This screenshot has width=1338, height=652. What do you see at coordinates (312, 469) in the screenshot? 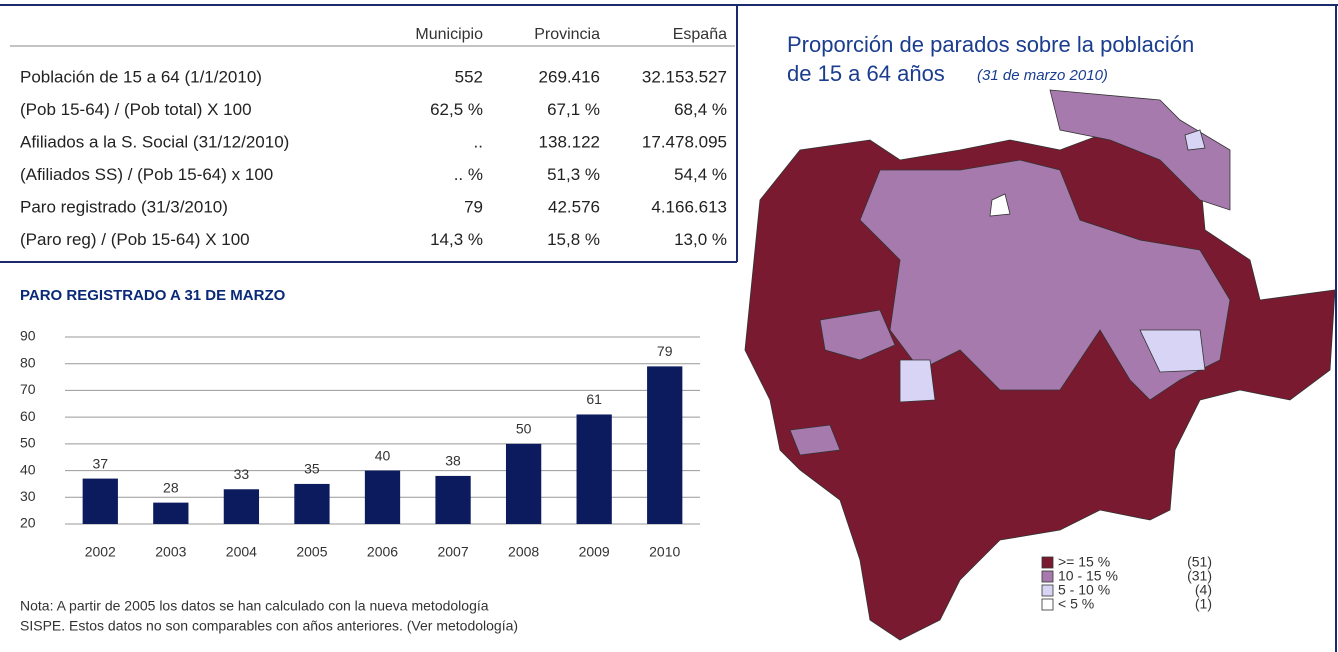
I see `data-label: 35` at bounding box center [312, 469].